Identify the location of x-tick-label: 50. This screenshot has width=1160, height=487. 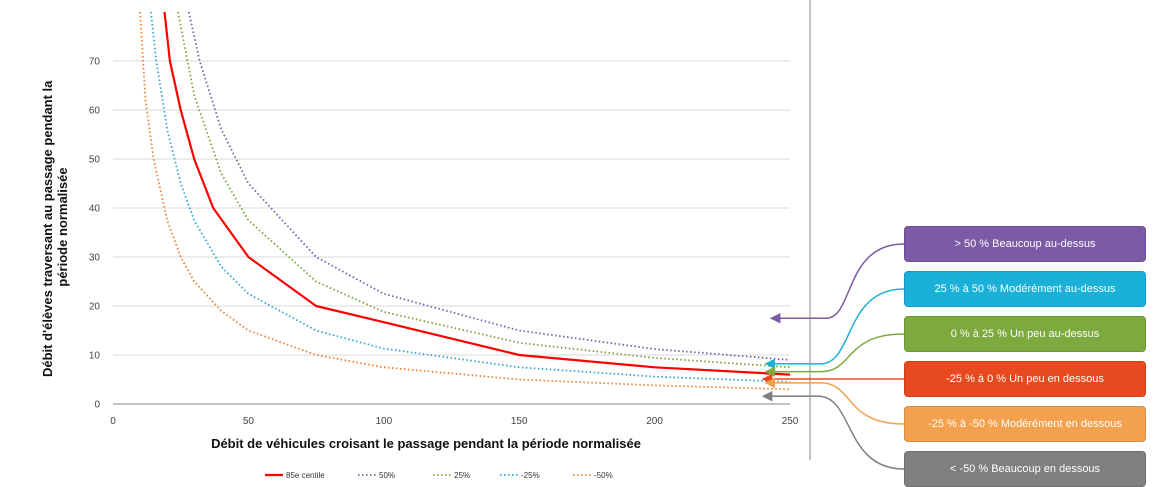
(249, 421).